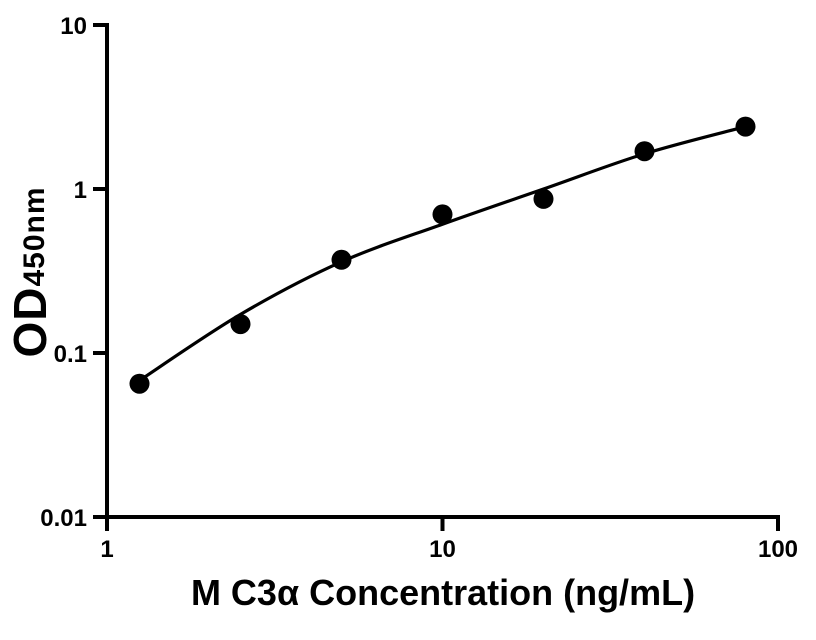 The width and height of the screenshot is (816, 640). I want to click on y-tick-label-1: 1, so click(80, 190).